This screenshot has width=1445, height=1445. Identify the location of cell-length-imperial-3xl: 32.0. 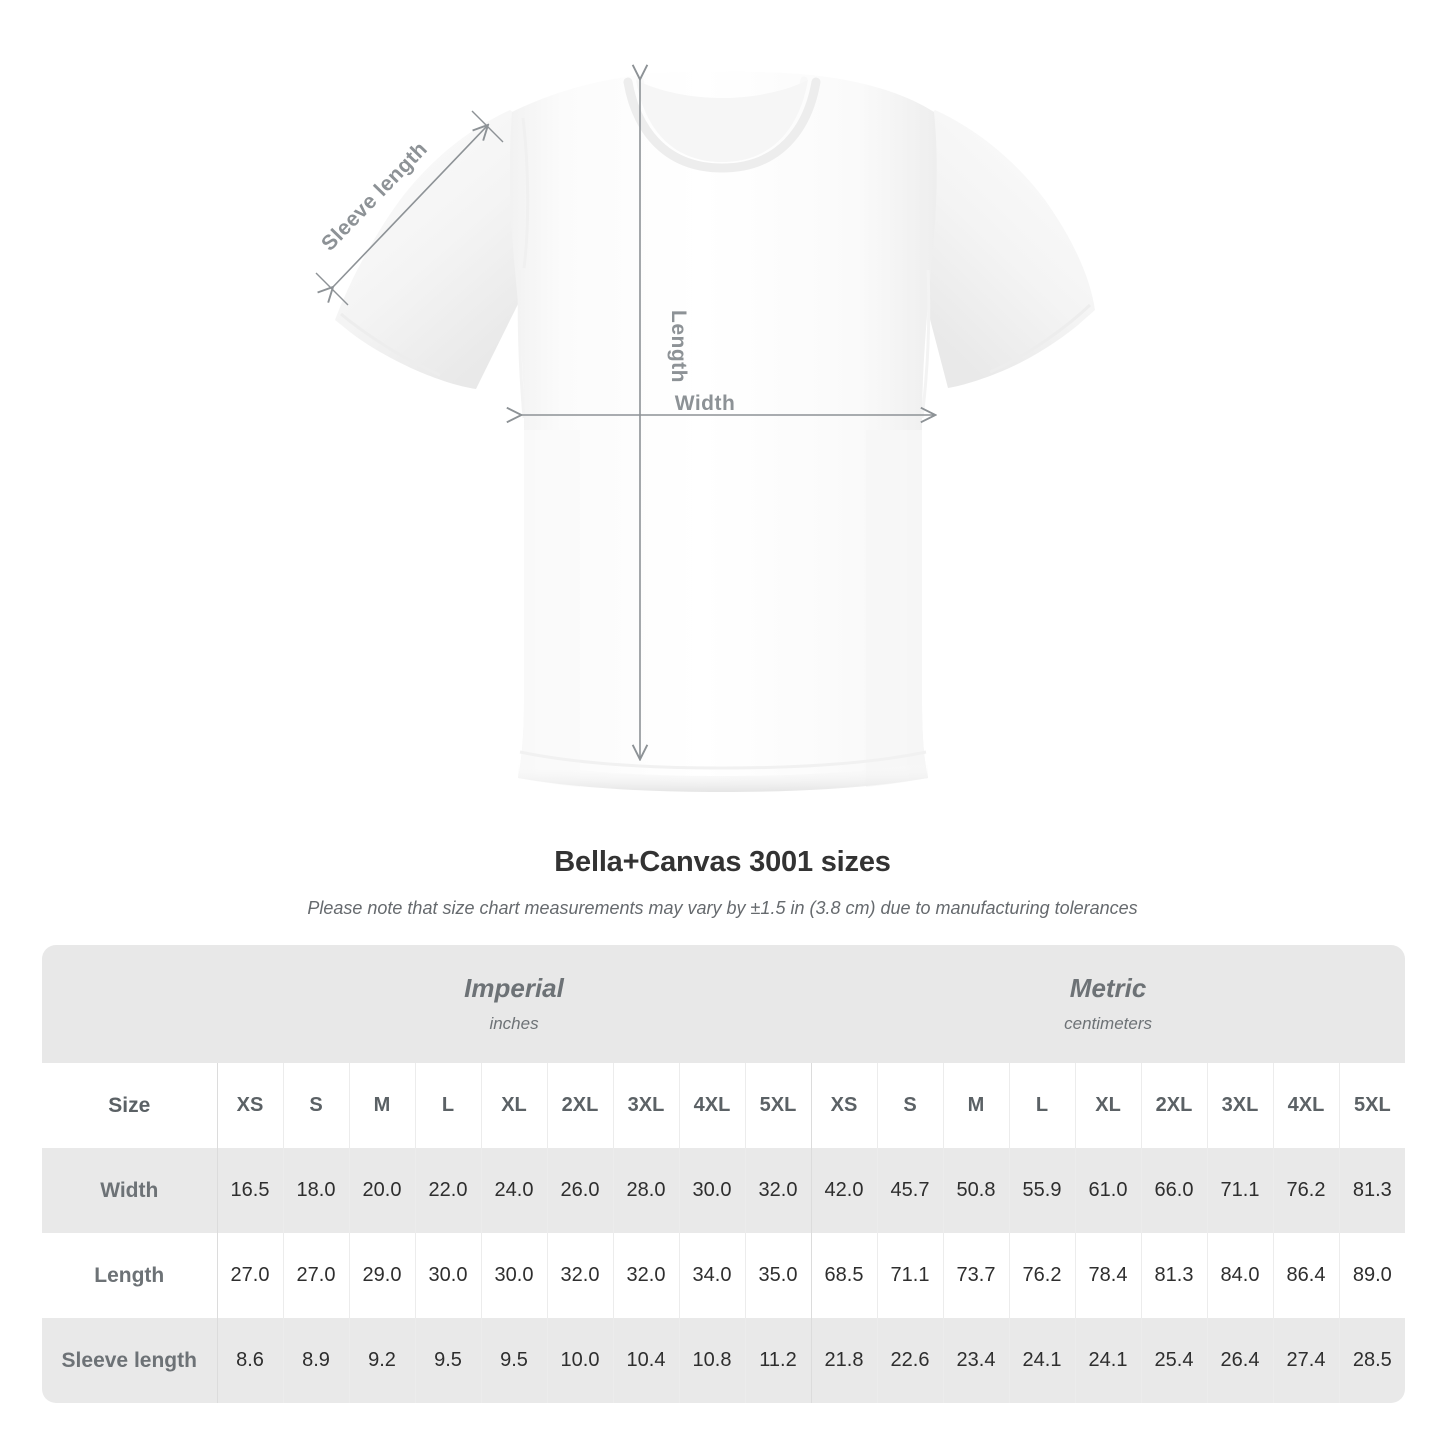
(645, 1275).